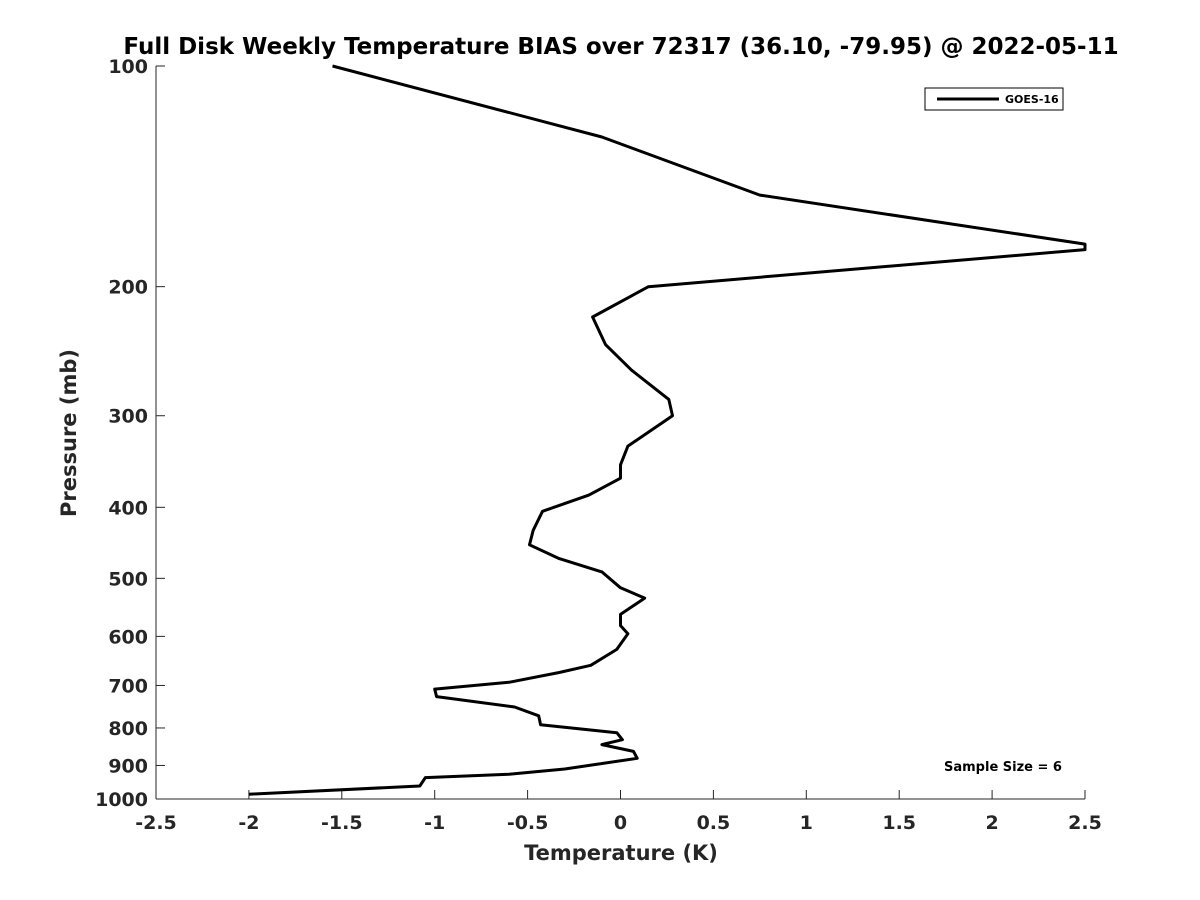 The width and height of the screenshot is (1200, 900). What do you see at coordinates (434, 823) in the screenshot?
I see `x-tick-label: -1` at bounding box center [434, 823].